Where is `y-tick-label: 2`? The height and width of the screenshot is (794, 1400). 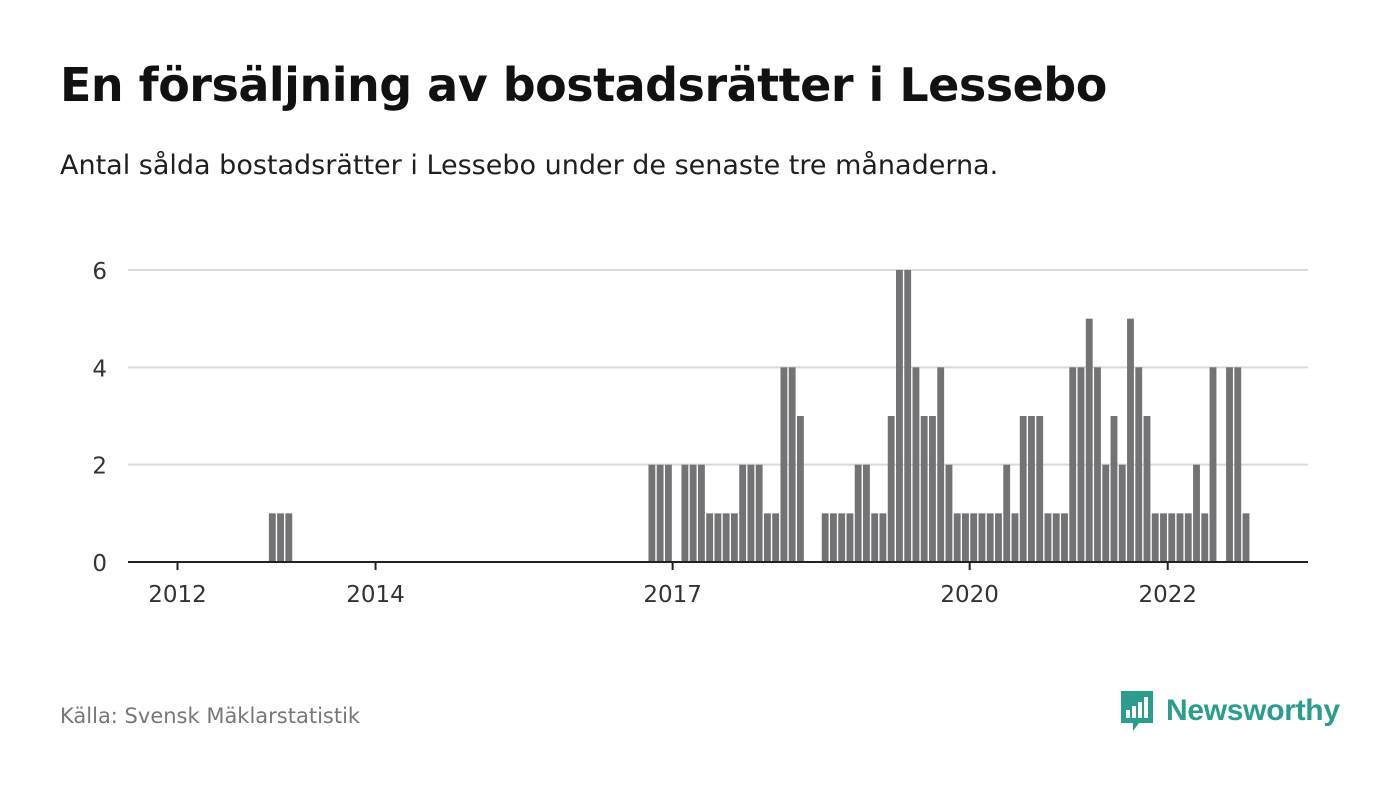
y-tick-label: 2 is located at coordinates (99, 467).